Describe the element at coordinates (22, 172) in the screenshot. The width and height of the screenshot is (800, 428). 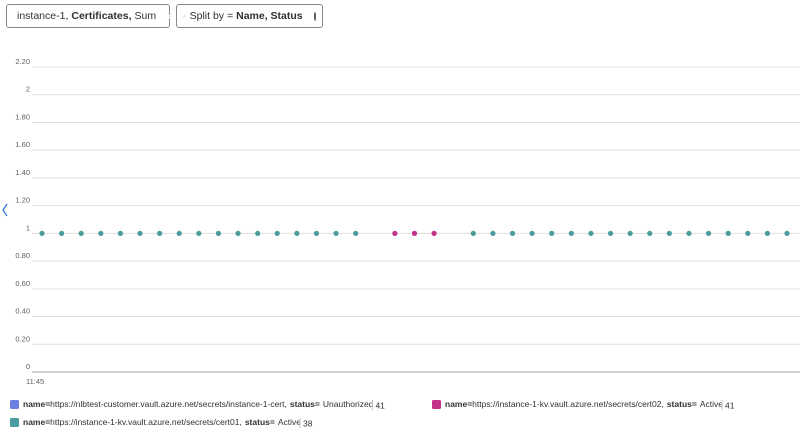
I see `y-tick-label: 1.40` at that location.